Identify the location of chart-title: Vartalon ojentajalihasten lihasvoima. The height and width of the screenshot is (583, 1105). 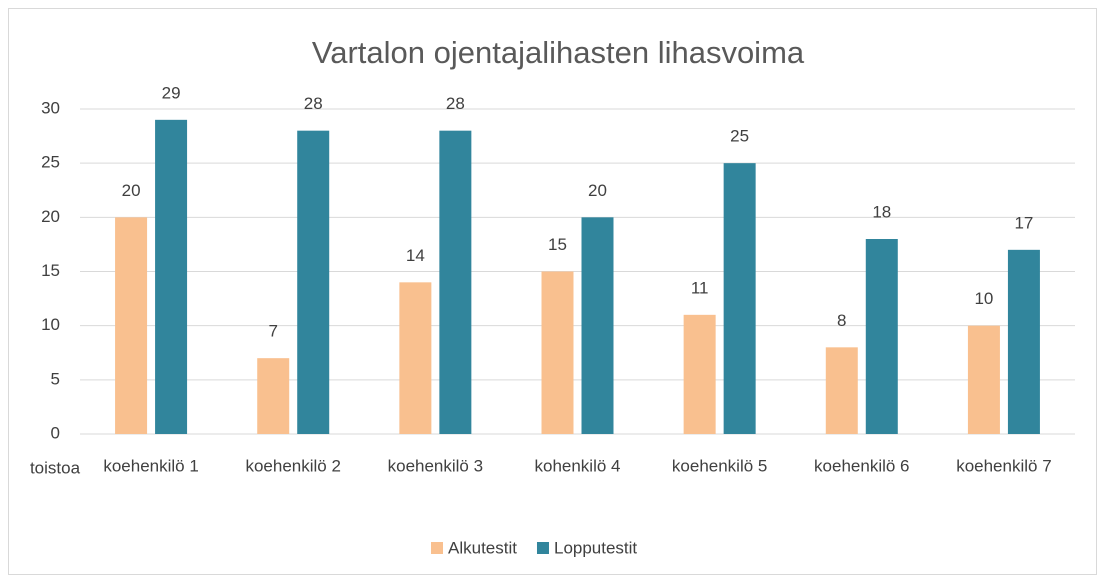
(558, 52).